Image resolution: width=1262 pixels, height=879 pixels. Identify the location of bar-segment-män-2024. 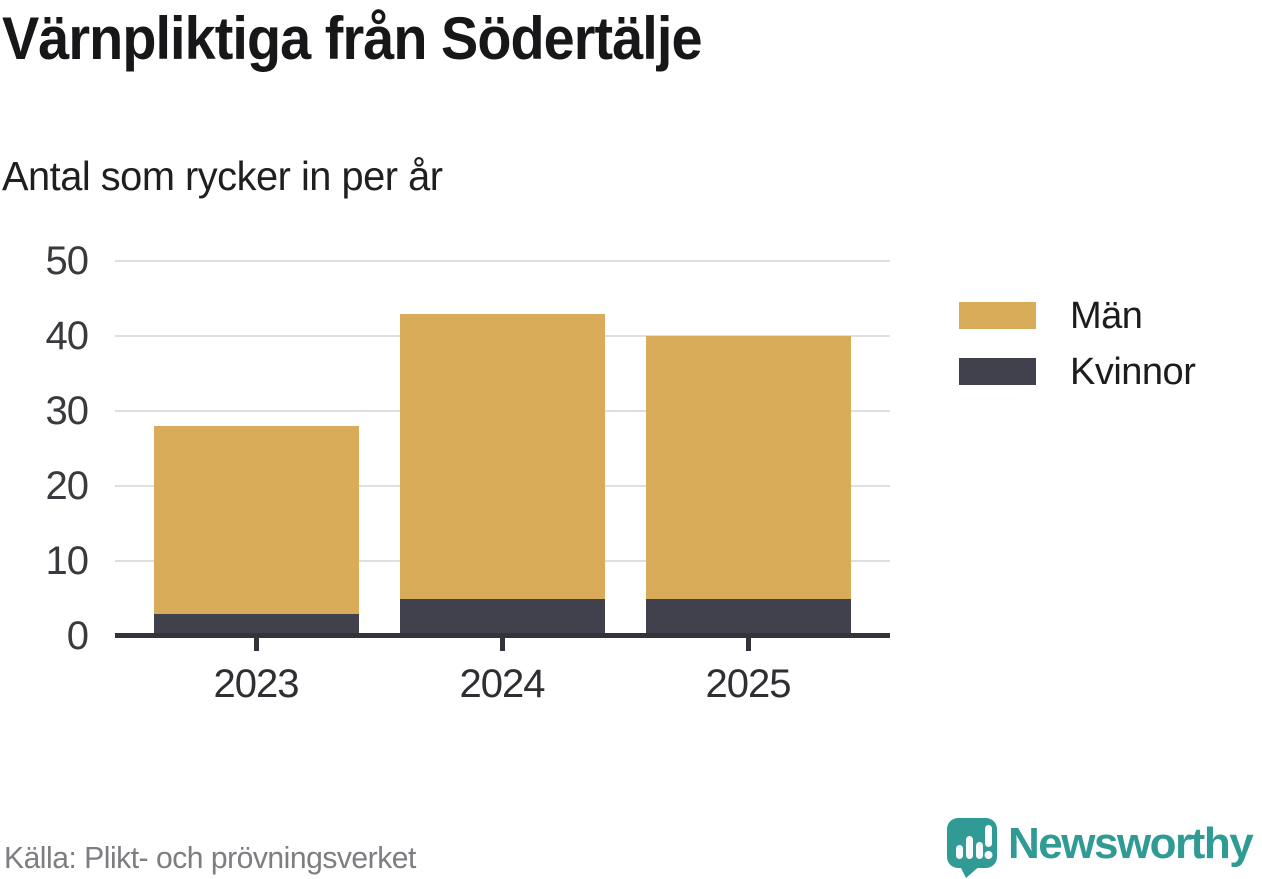
(502, 456).